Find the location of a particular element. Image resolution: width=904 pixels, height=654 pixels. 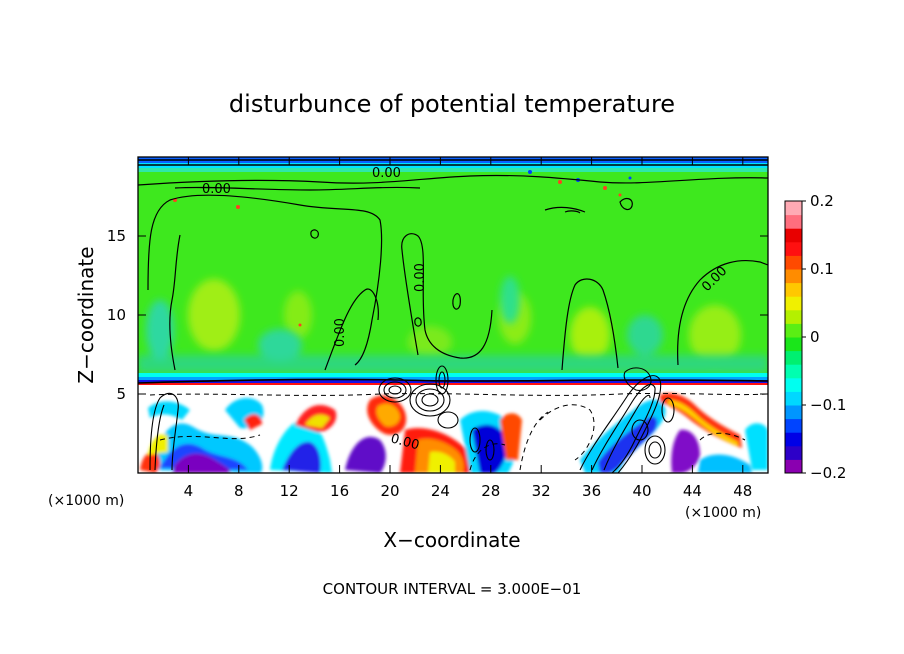

colorbar: 0.2 0.1 0 −0.1 −0.2 is located at coordinates (815, 337).